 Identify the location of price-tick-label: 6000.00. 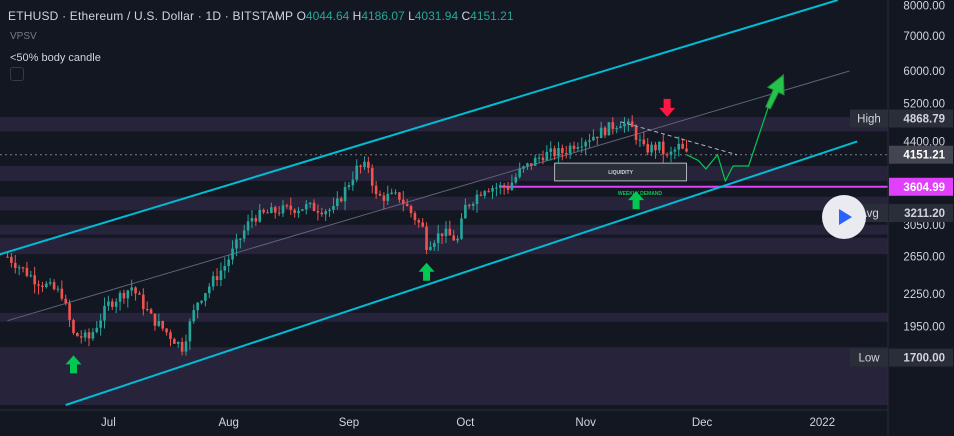
(924, 72).